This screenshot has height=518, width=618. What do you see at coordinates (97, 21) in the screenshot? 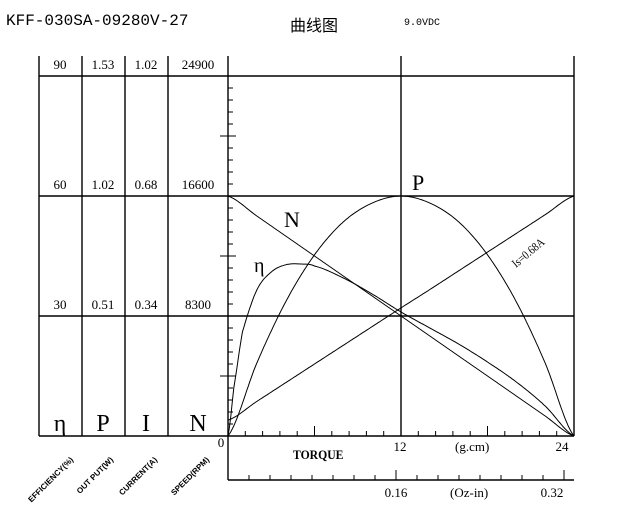
I see `model-title: KFF-030SA-09280V-27` at bounding box center [97, 21].